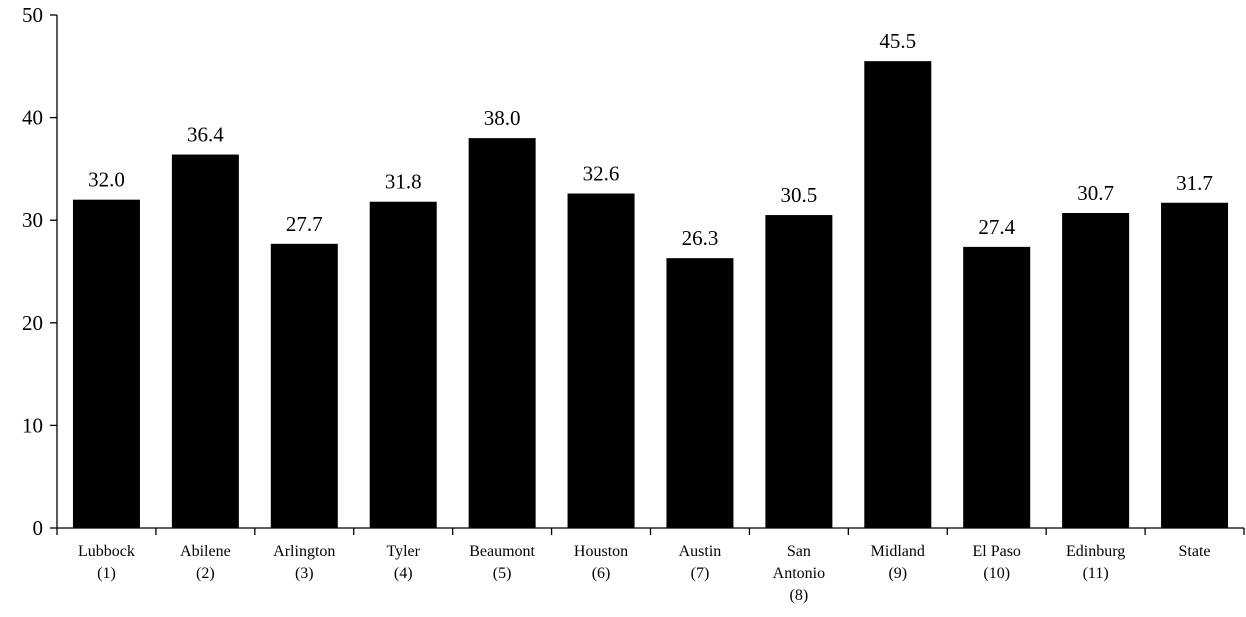 This screenshot has width=1246, height=617. I want to click on category-label: (1), so click(106, 573).